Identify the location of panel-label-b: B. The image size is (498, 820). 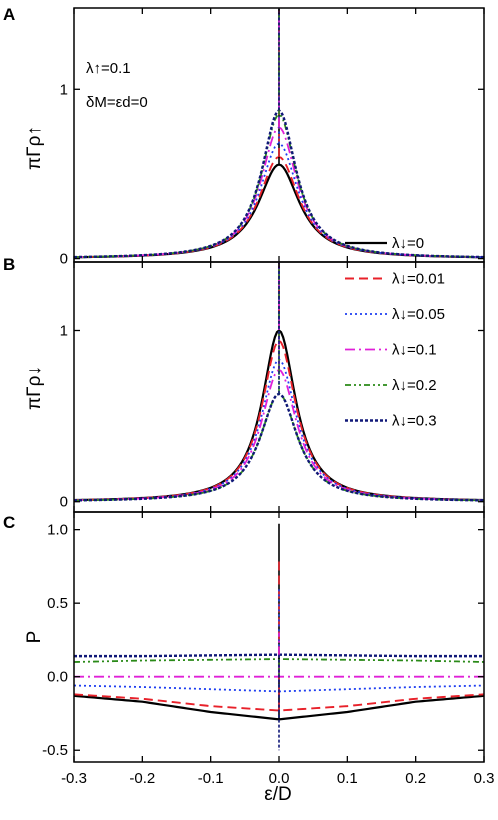
(9, 264).